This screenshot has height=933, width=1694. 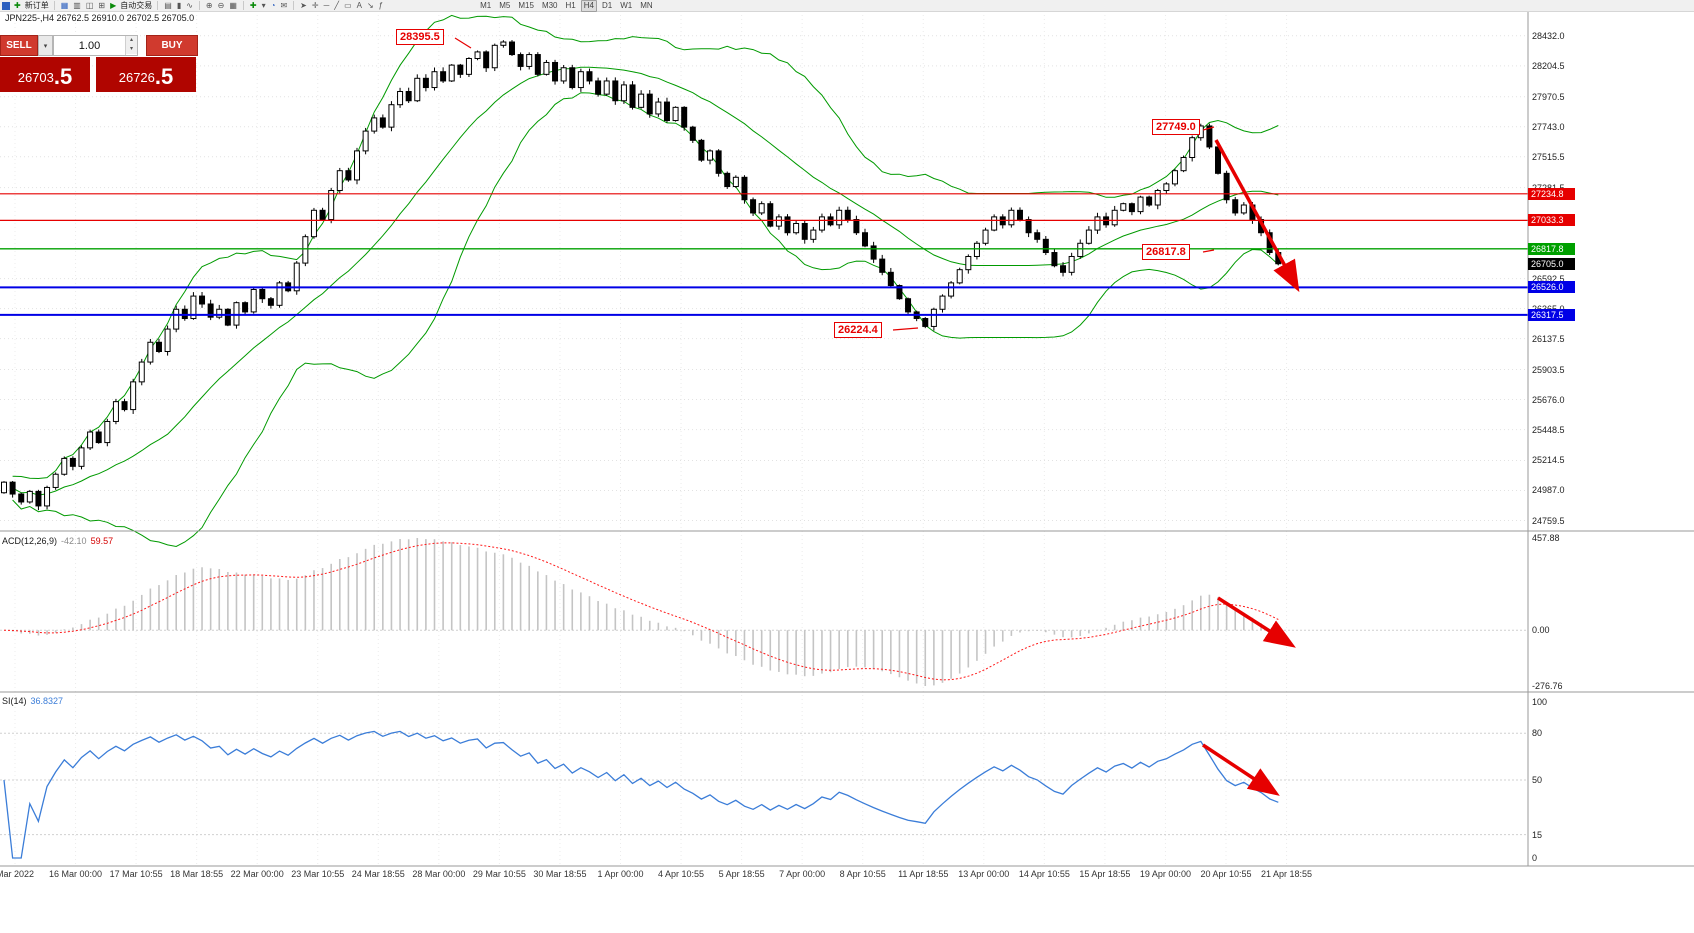 I want to click on price-marker-box: 26526.0, so click(x=1551, y=287).